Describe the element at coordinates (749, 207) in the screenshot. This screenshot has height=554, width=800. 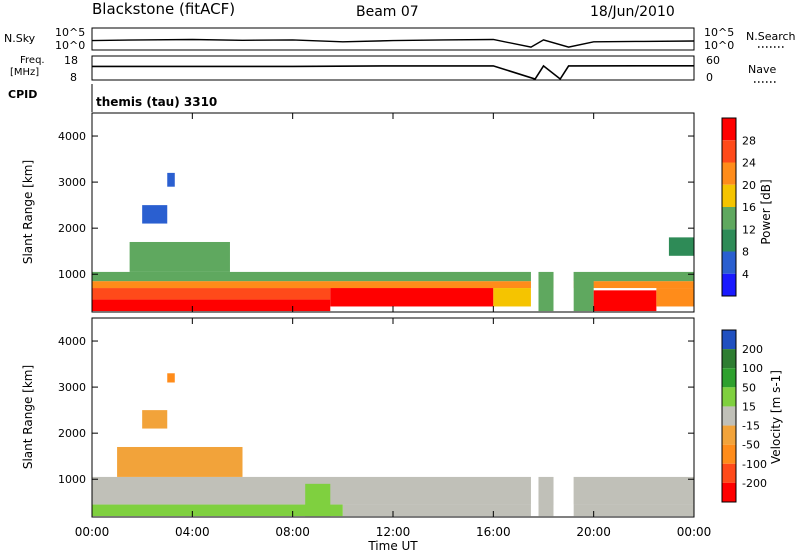
I see `colorbar-tick-label: 16` at that location.